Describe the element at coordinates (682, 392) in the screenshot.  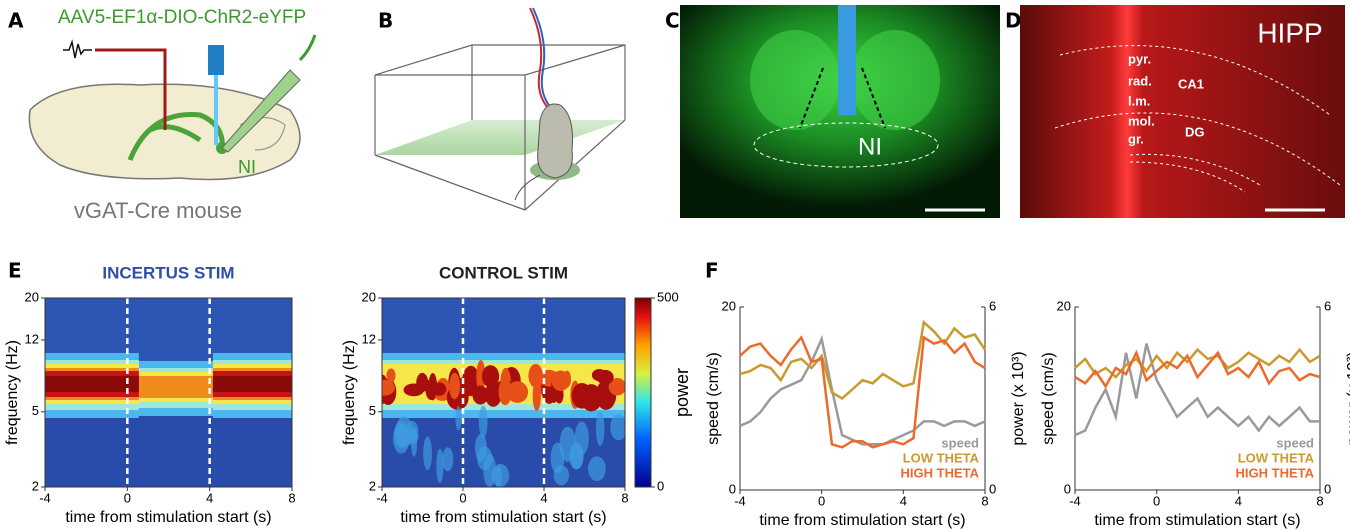
I see `colorbar-label: power` at that location.